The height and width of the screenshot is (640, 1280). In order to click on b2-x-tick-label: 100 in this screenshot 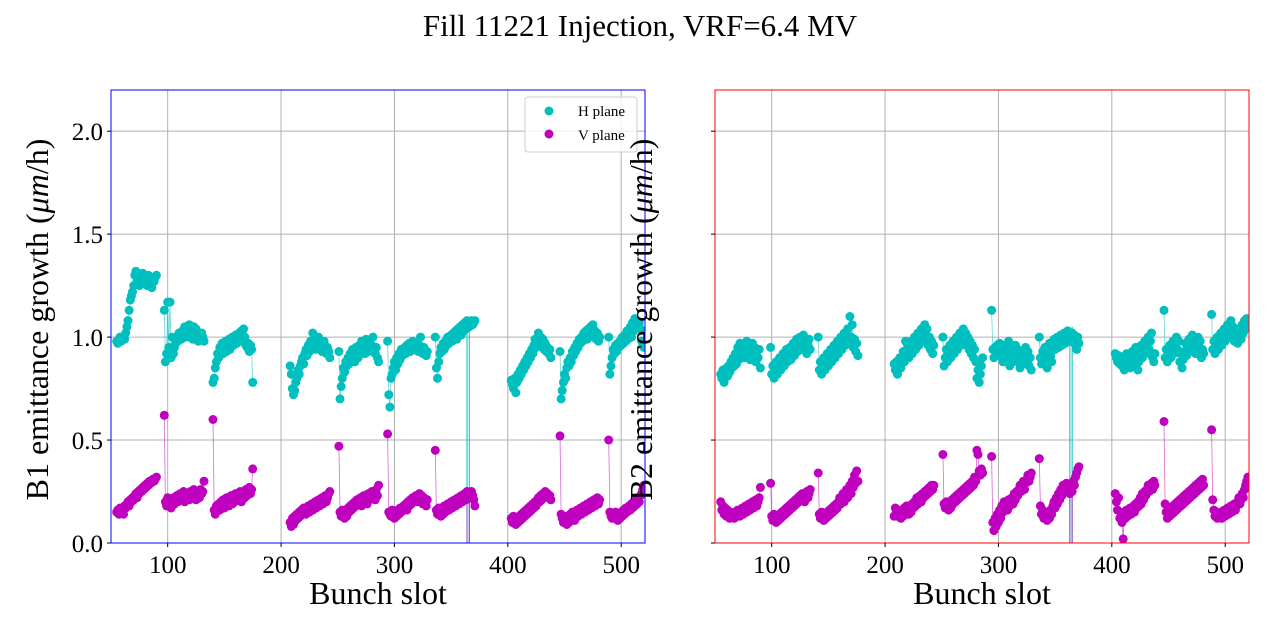, I will do `click(772, 565)`.